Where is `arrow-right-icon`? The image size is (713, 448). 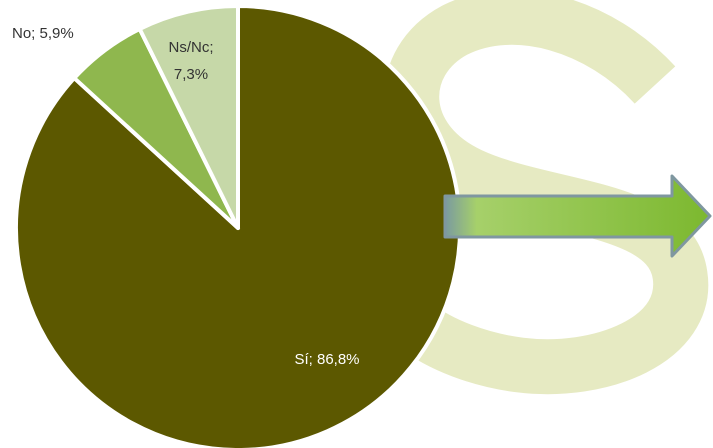 arrow-right-icon is located at coordinates (577, 216).